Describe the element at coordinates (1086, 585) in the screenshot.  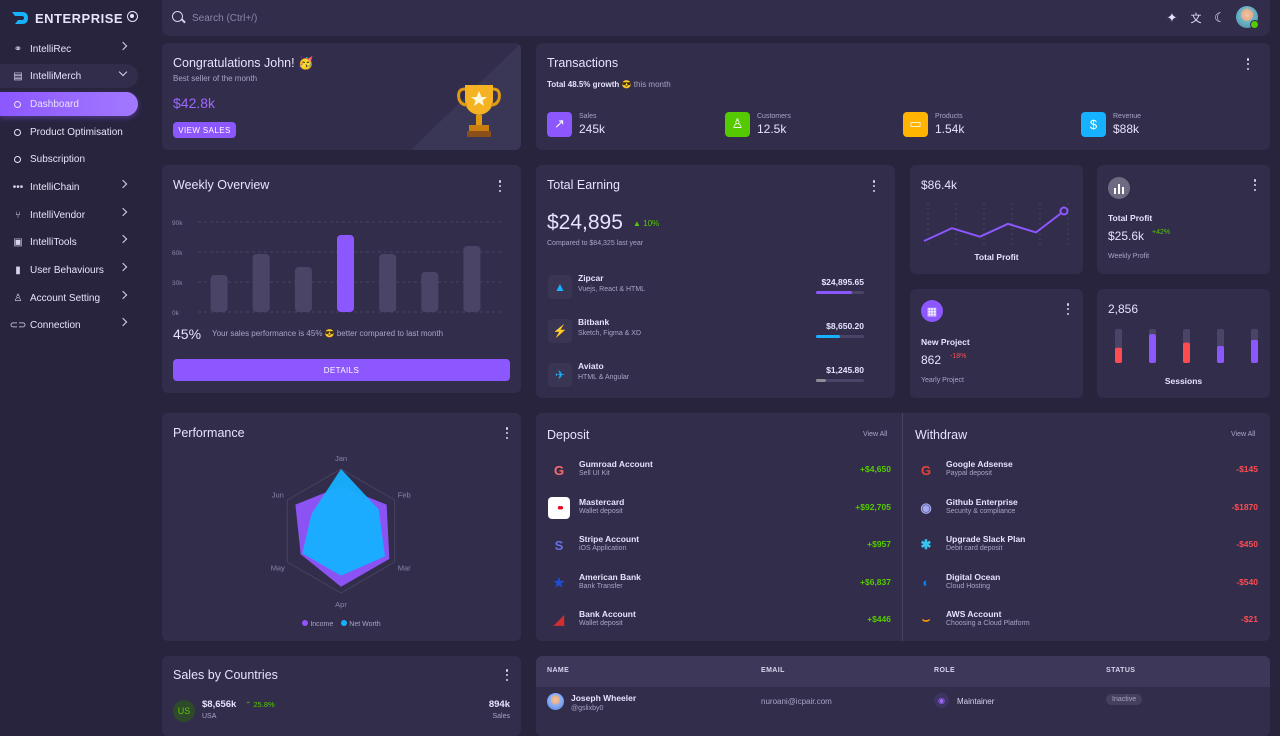
I see `list-item: ◐ Digital Ocean Cloud Hosting -$540` at that location.